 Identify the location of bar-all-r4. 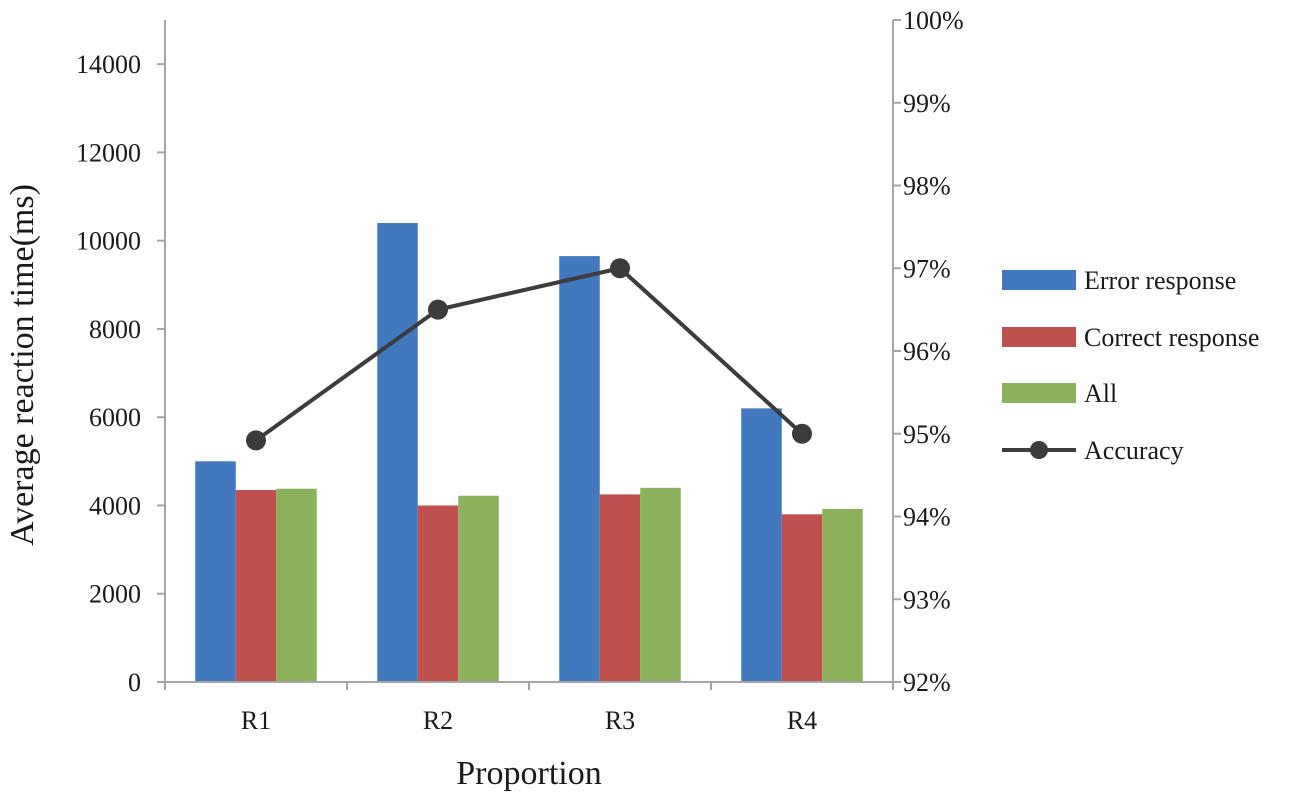
(842, 595).